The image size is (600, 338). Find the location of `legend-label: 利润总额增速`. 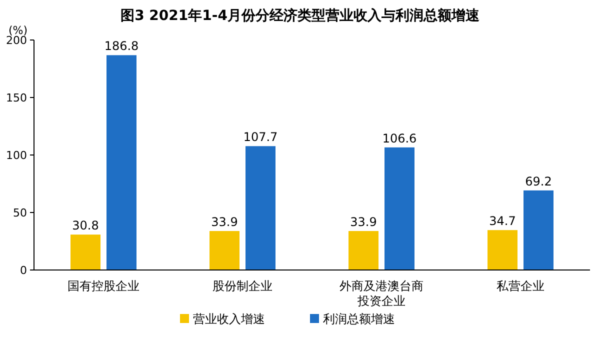

legend-label: 利润总额增速 is located at coordinates (359, 319).